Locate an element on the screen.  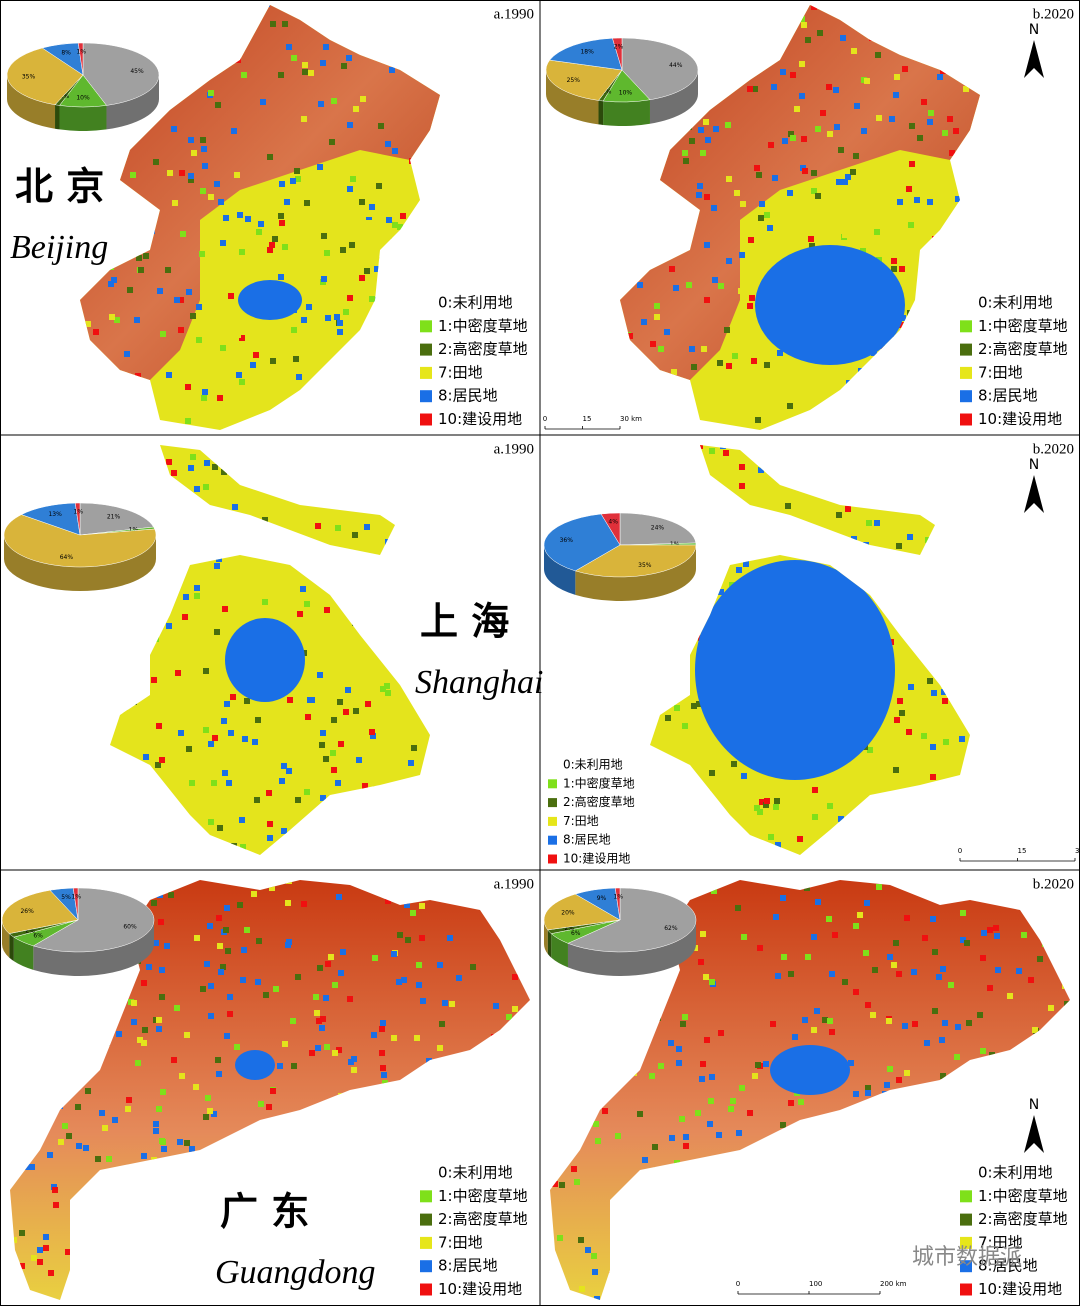
pie-side is located at coordinates (673, 97).